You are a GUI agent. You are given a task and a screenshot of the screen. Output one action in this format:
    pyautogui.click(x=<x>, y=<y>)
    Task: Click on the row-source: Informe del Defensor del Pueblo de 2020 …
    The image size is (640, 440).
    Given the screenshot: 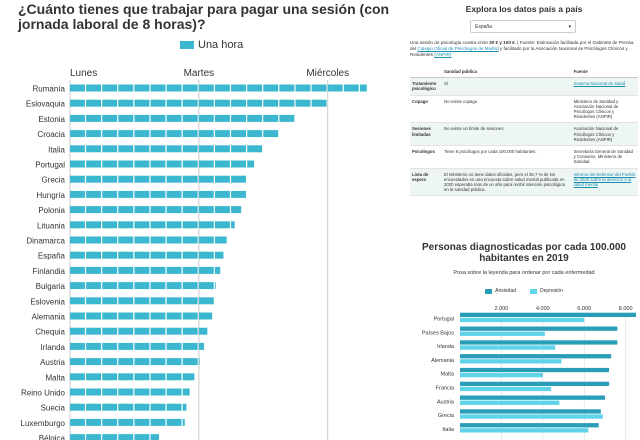 What is the action you would take?
    pyautogui.click(x=604, y=182)
    